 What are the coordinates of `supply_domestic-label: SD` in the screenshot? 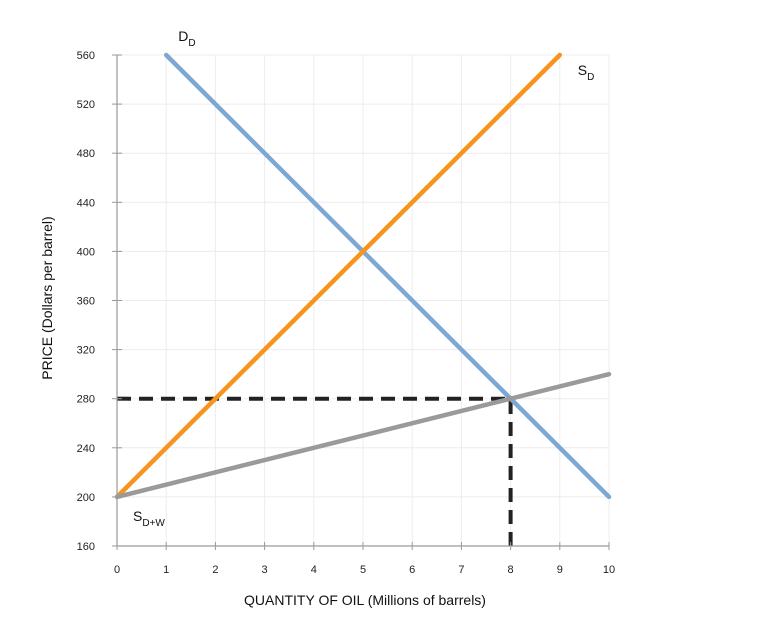 It's located at (586, 72).